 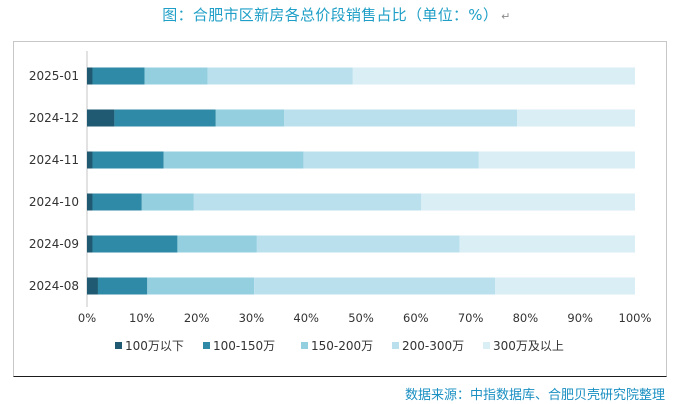 What do you see at coordinates (526, 318) in the screenshot?
I see `x-tick-label: 80%` at bounding box center [526, 318].